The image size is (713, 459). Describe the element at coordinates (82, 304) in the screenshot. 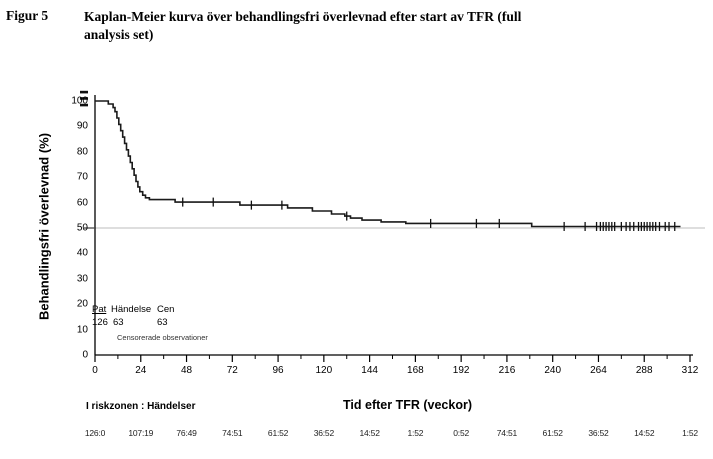

I see `y-tick-label: 20` at that location.